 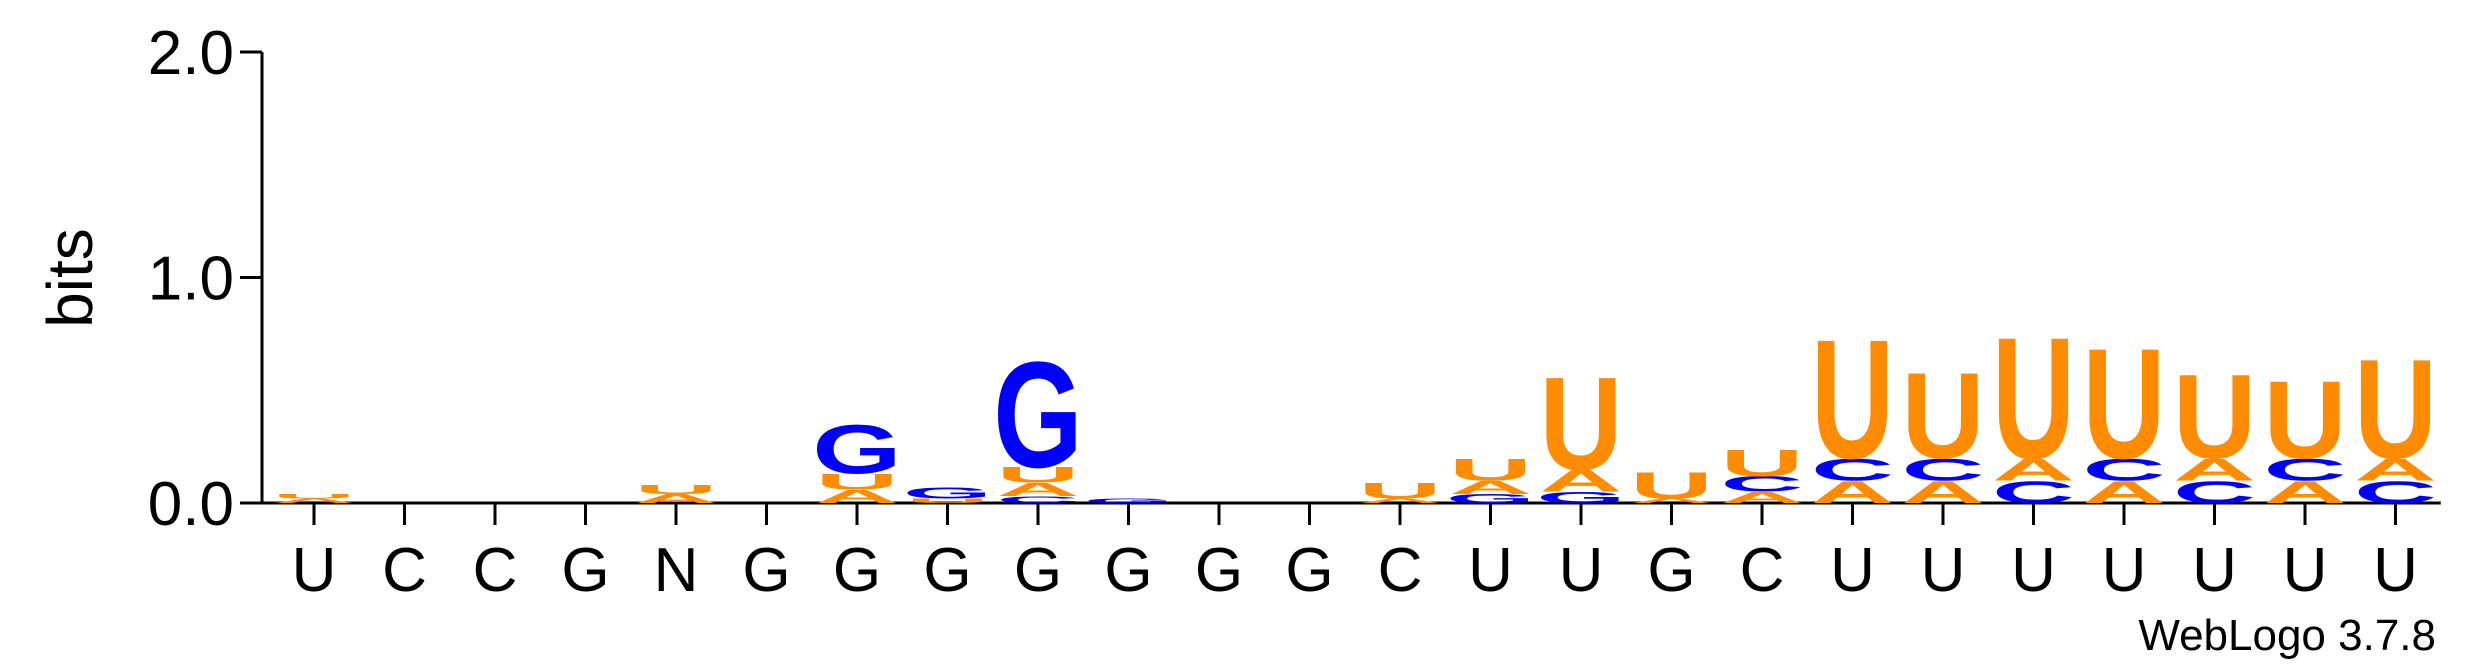 I want to click on y-tick-label: 0.0, so click(x=191, y=504).